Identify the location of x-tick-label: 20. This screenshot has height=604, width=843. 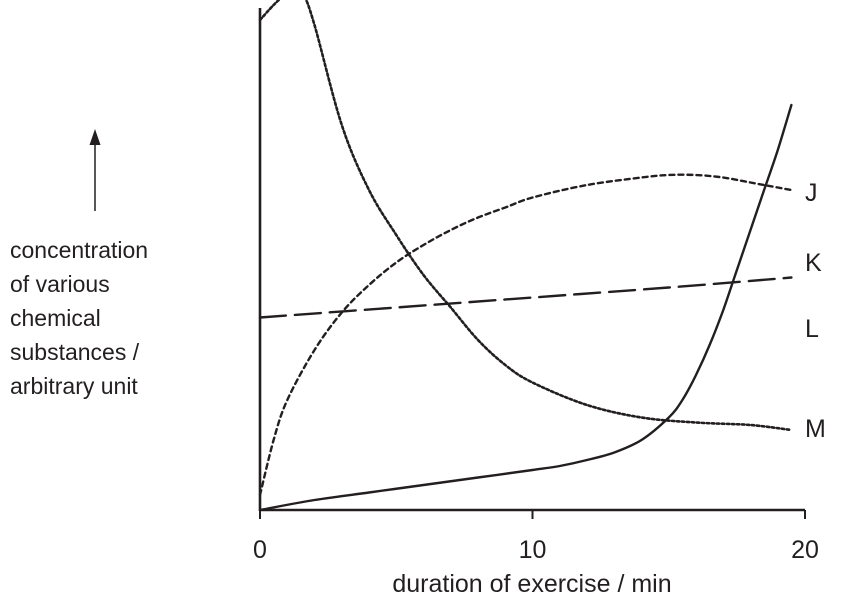
(805, 550).